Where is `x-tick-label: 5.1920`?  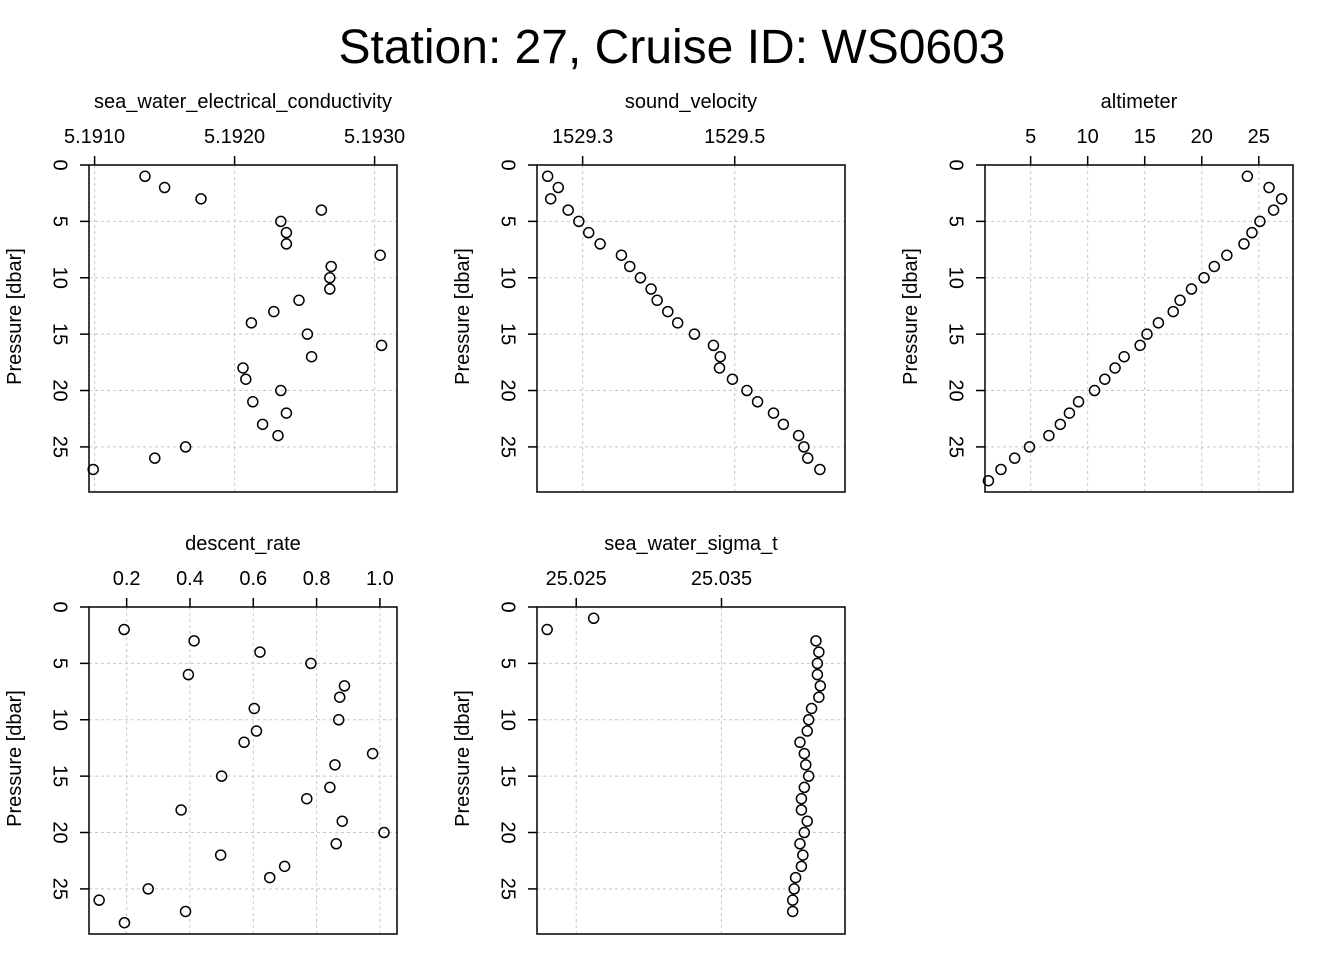 x-tick-label: 5.1920 is located at coordinates (234, 137).